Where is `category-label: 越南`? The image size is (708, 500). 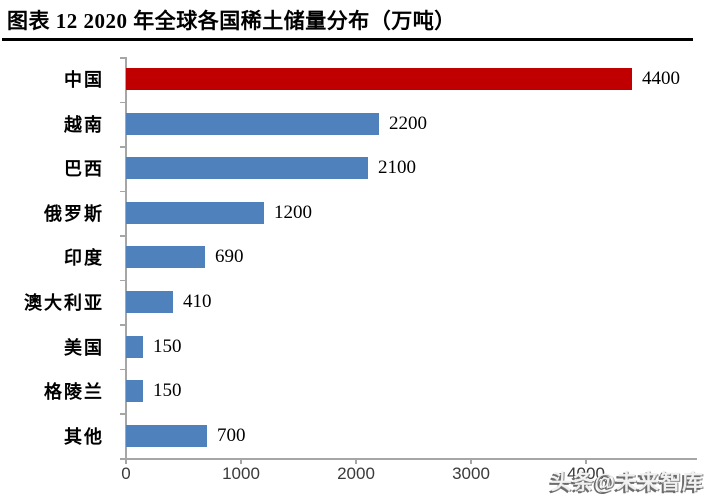 category-label: 越南 is located at coordinates (84, 124).